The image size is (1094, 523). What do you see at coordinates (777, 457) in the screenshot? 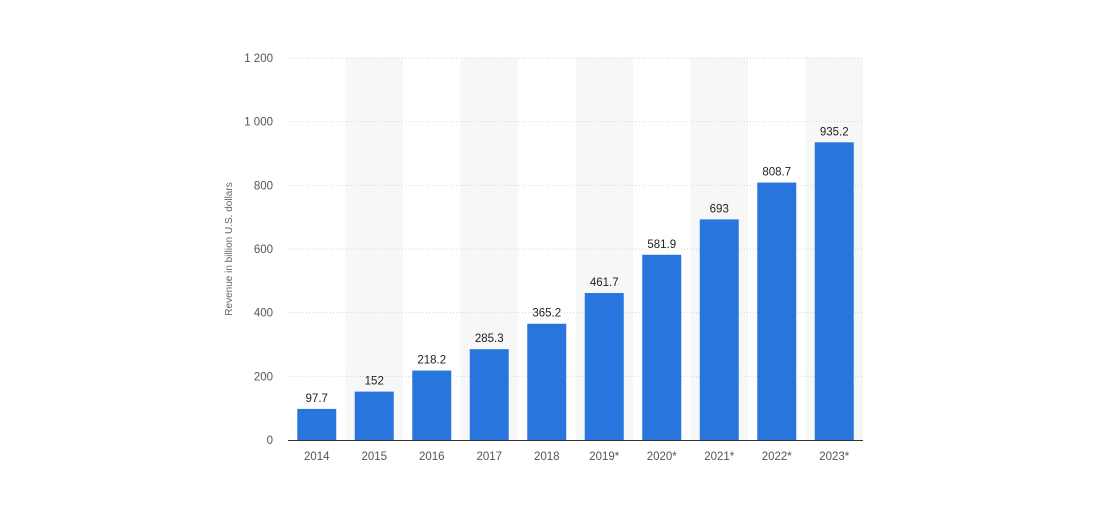
I see `x-tick-label: 2022*` at bounding box center [777, 457].